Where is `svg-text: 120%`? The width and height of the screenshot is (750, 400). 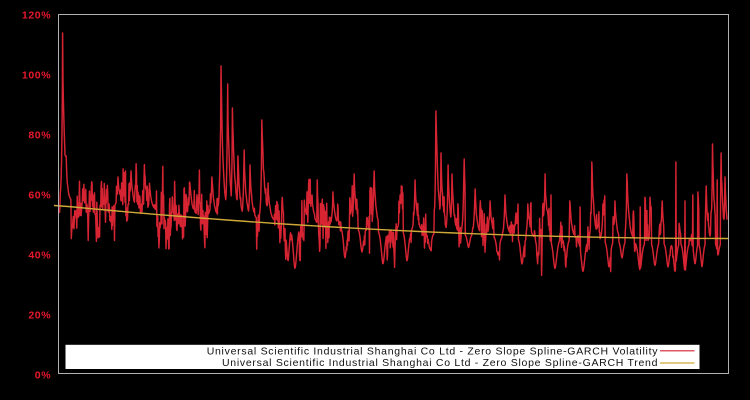 svg-text: 120% is located at coordinates (36, 16).